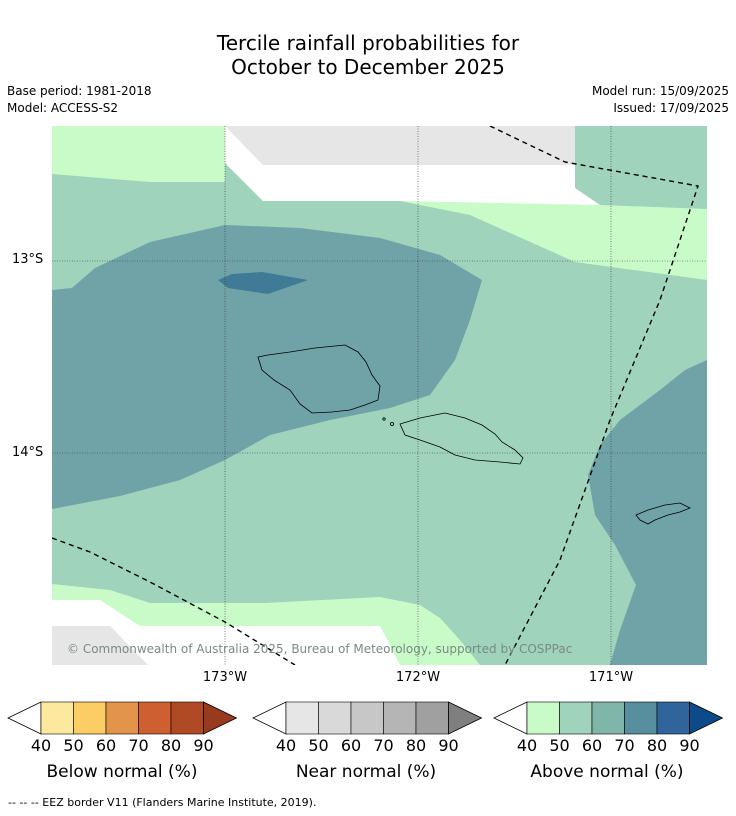 The height and width of the screenshot is (816, 736). What do you see at coordinates (418, 677) in the screenshot?
I see `lon-label-172w: 172°W` at bounding box center [418, 677].